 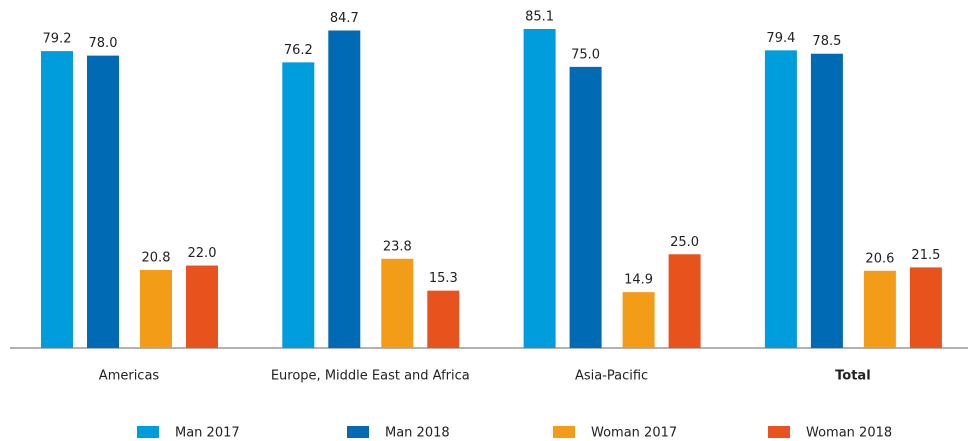 I want to click on value-label: 20.6, so click(x=879, y=258).